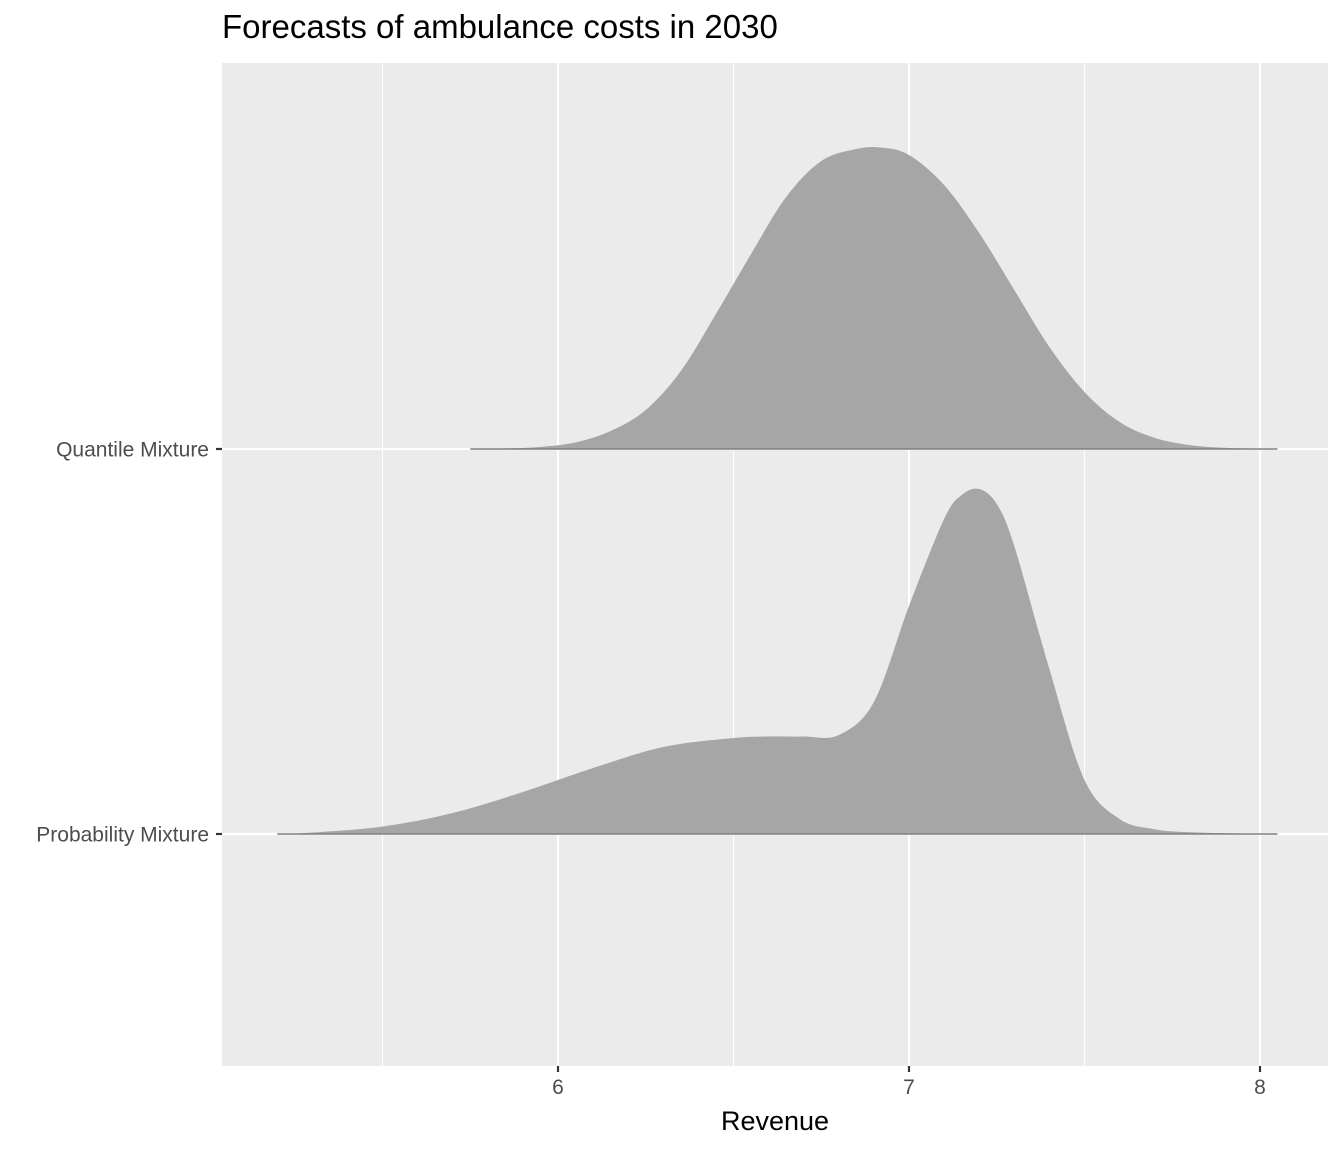 This screenshot has width=1344, height=1152. I want to click on y-tick-label: Probability Mixture, so click(122, 835).